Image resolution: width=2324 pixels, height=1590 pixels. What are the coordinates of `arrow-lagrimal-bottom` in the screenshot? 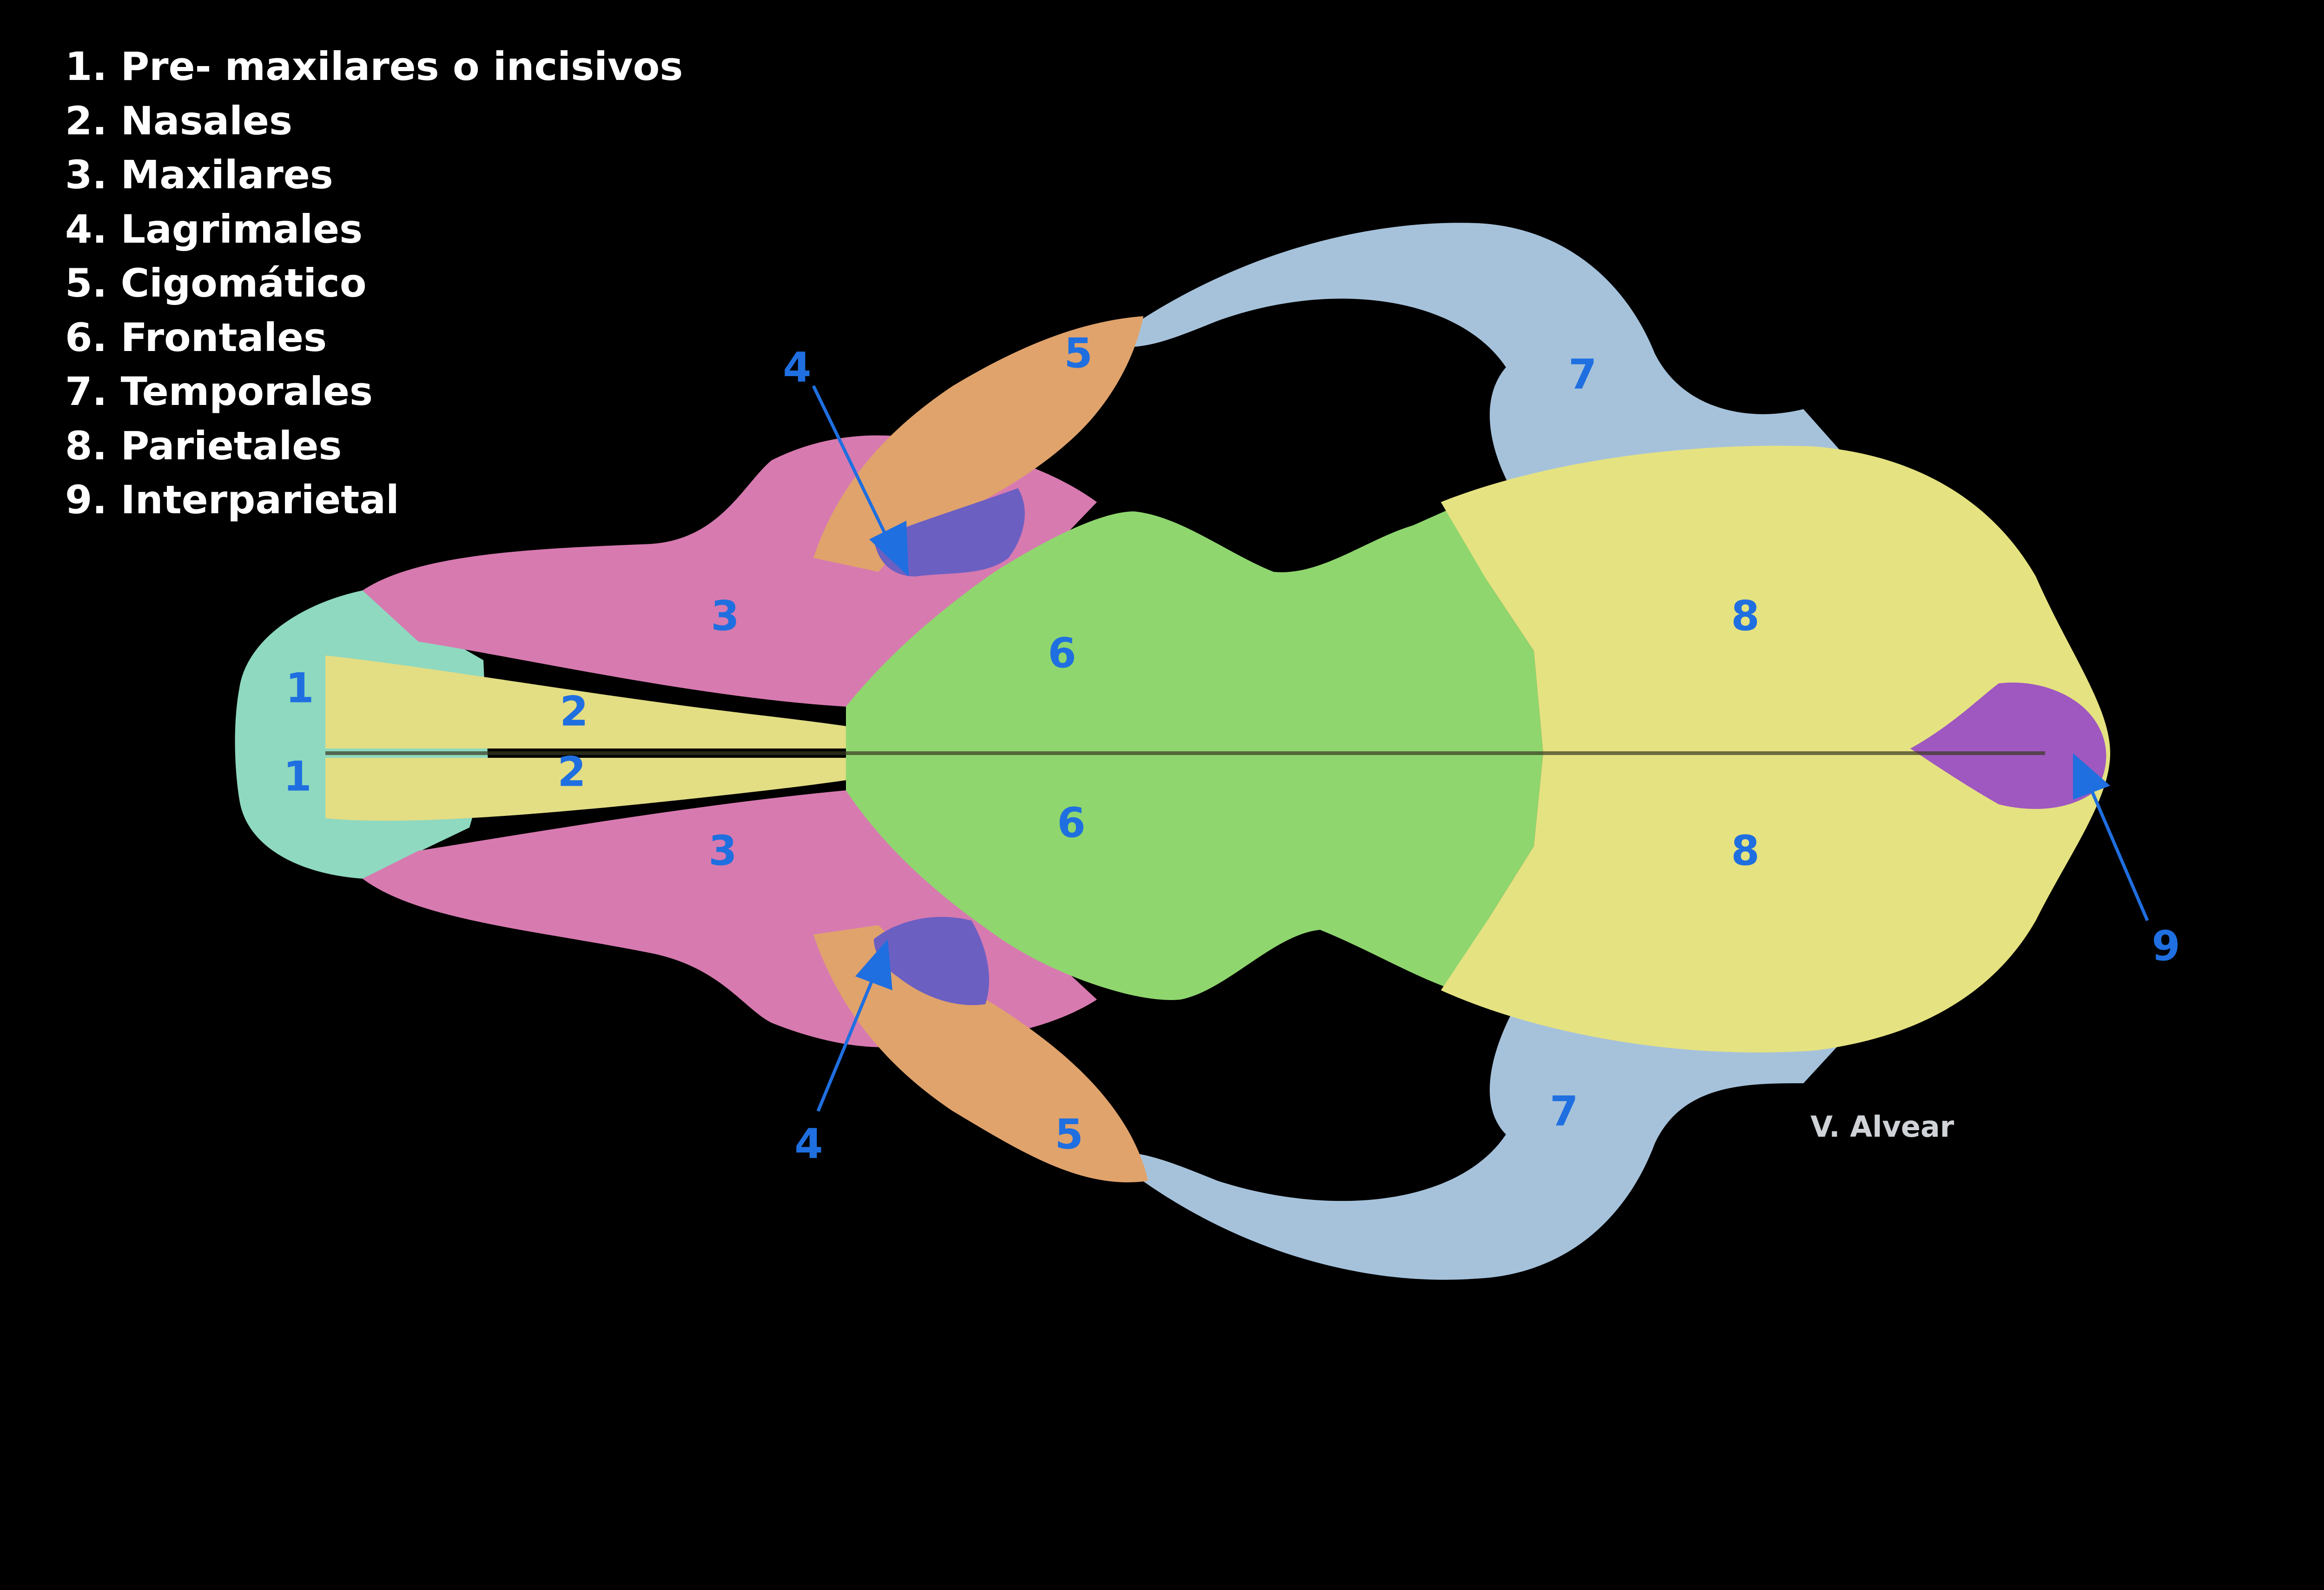 It's located at (854, 1025).